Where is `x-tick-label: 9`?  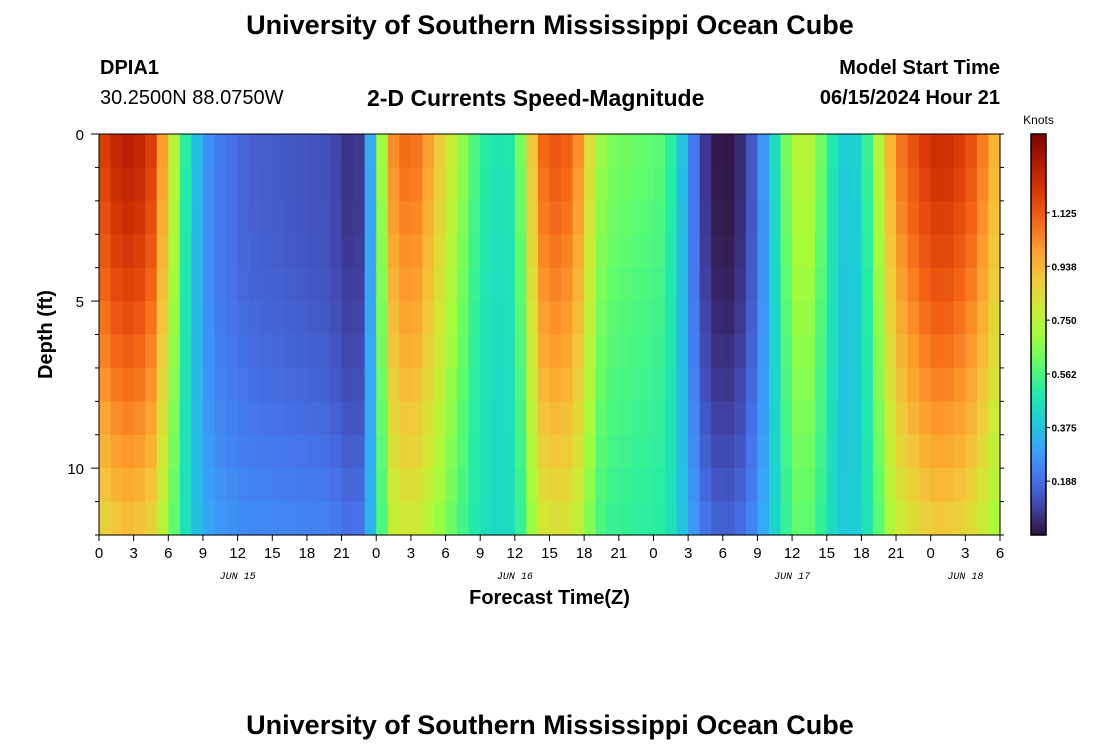
x-tick-label: 9 is located at coordinates (480, 553).